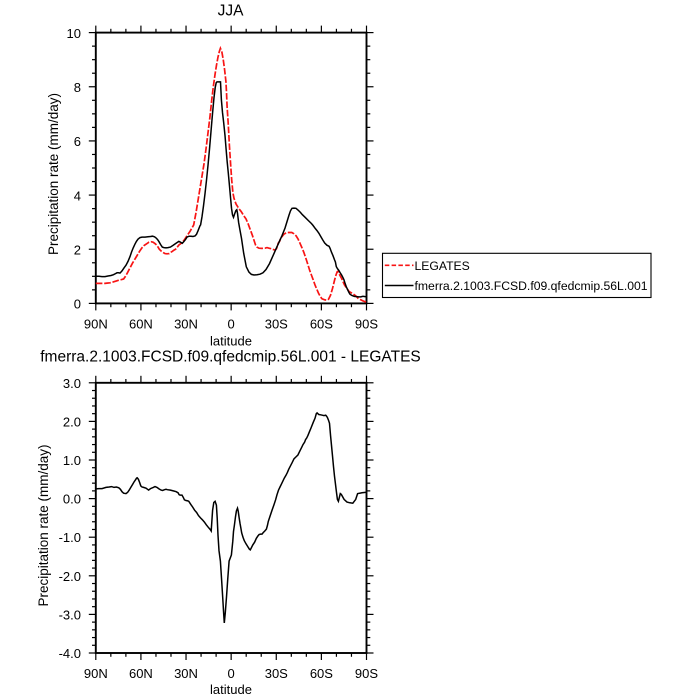 This screenshot has width=700, height=700. I want to click on svg-text: 1.0, so click(72, 460).